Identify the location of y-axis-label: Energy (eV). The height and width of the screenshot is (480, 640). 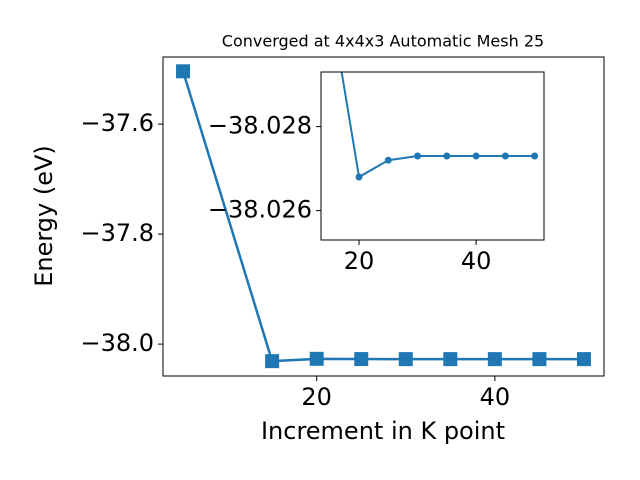
(44, 216).